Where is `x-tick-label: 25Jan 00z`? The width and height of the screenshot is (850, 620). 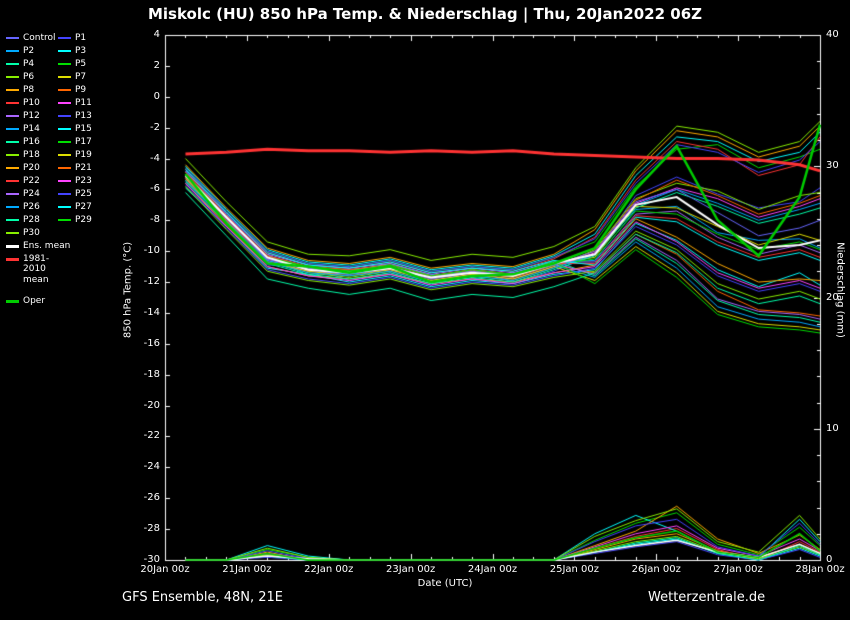
x-tick-label: 25Jan 00z is located at coordinates (574, 569).